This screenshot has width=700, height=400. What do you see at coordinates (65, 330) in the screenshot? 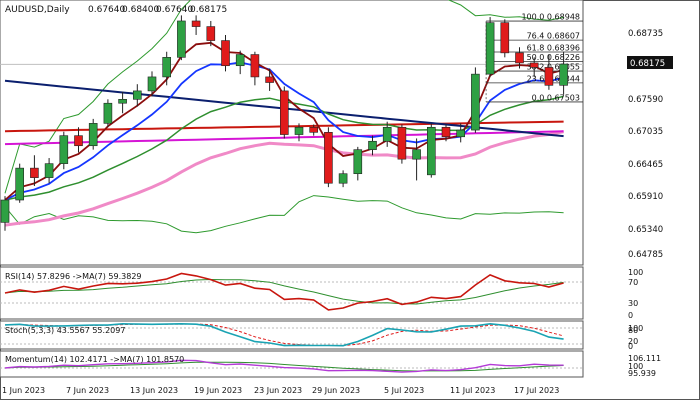
I see `stochastic-label: Stoch(5,3,3) 43.5567 55.2097` at bounding box center [65, 330].